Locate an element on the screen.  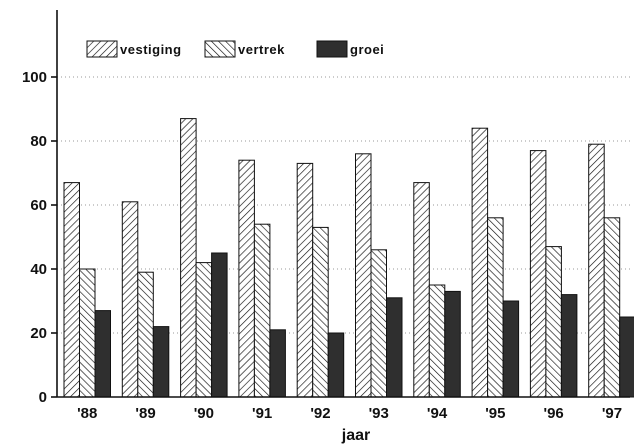
x-tick-label: '93 is located at coordinates (379, 413).